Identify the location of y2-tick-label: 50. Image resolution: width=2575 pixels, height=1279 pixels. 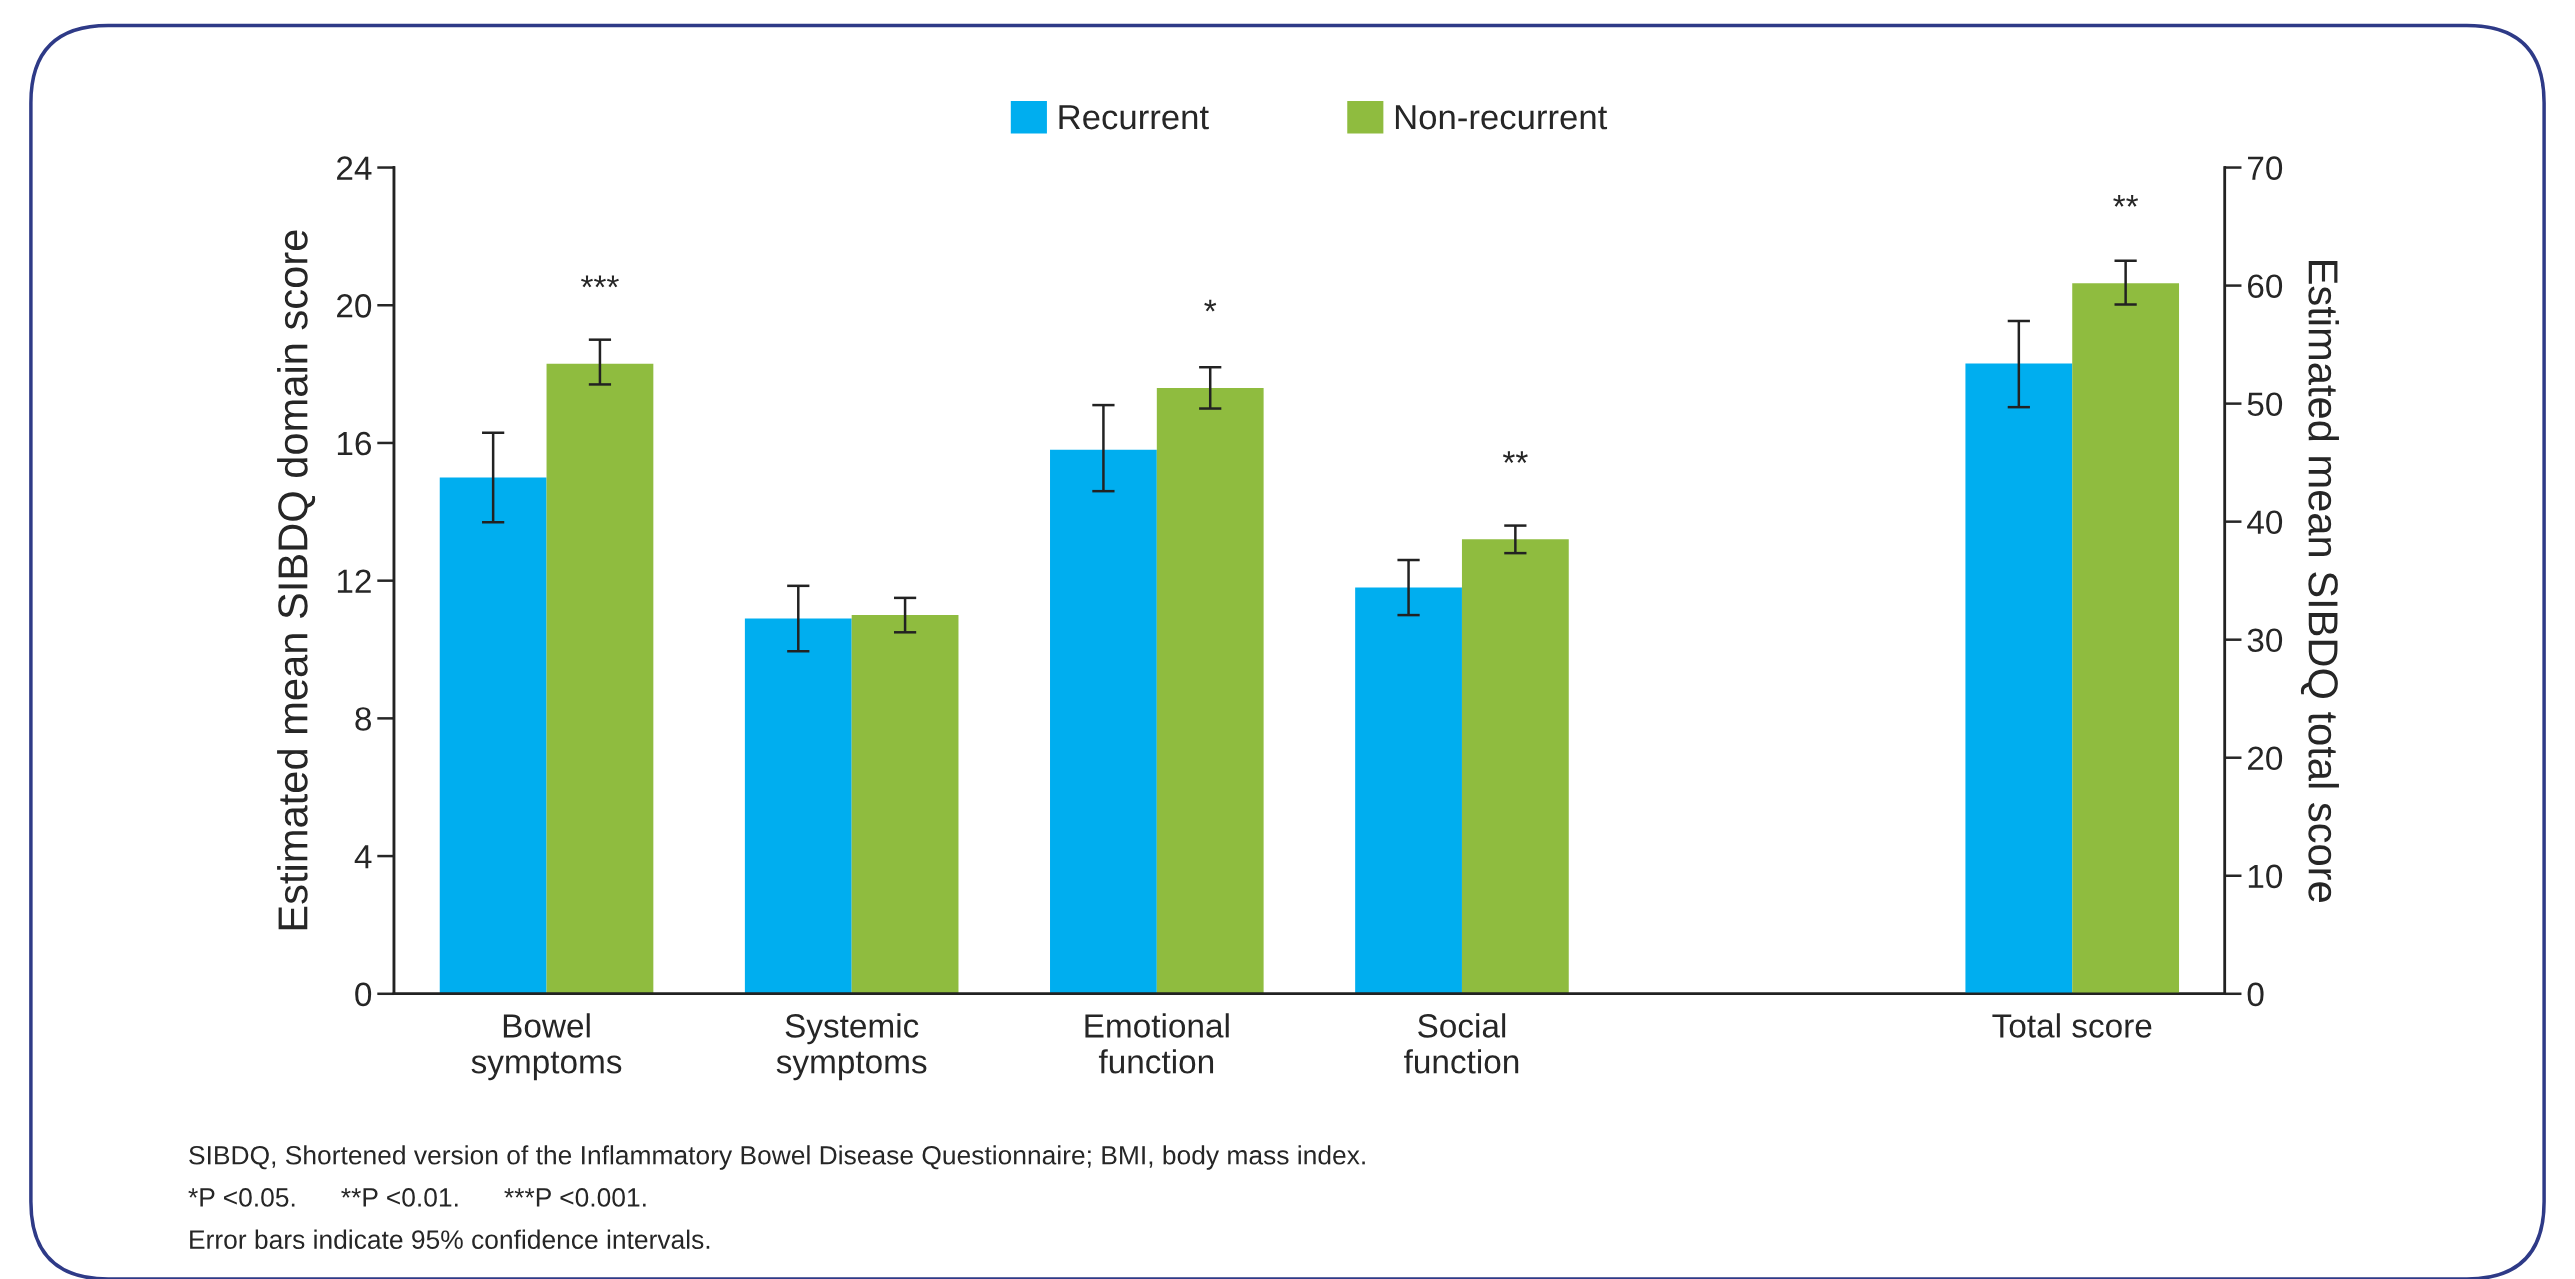
(2265, 404).